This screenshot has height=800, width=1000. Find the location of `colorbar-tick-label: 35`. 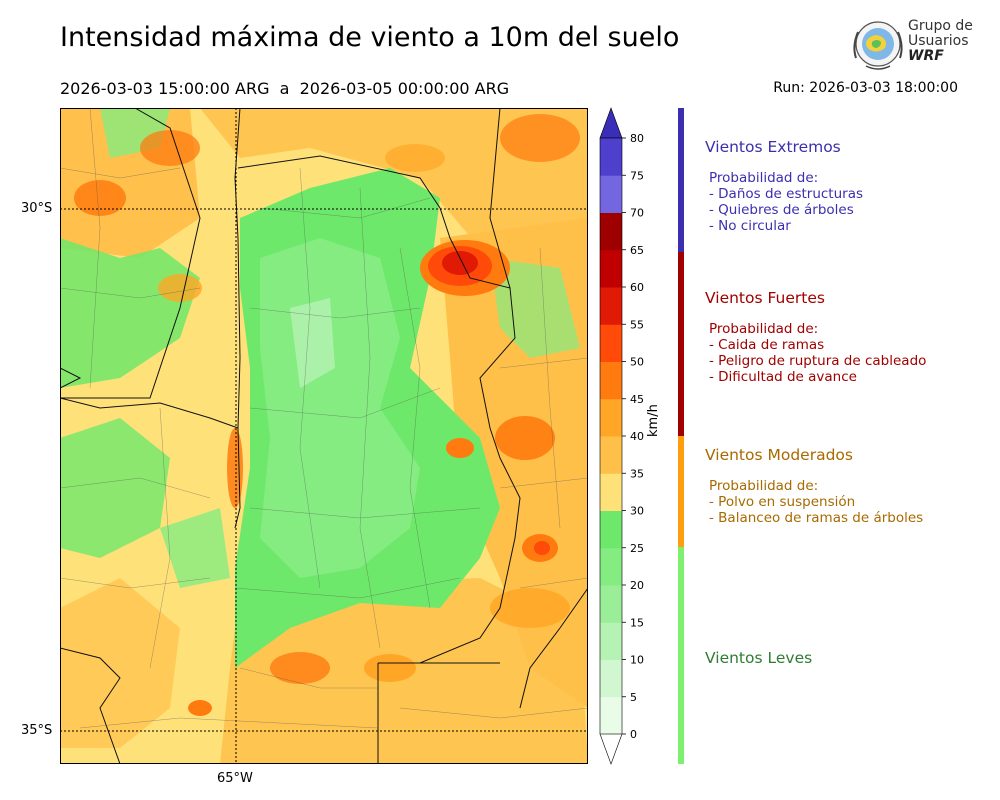

colorbar-tick-label: 35 is located at coordinates (637, 473).